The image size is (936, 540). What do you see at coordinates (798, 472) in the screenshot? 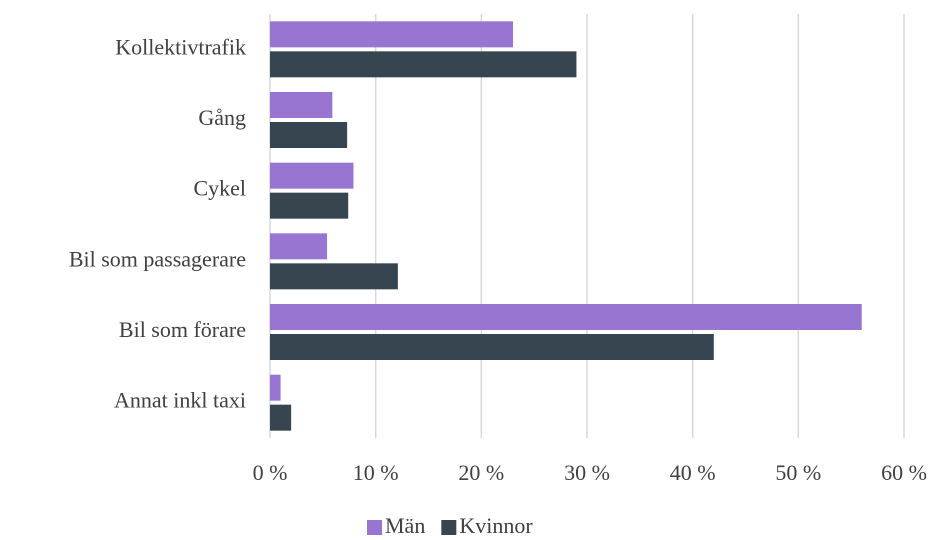
I see `x-tick-label: 50 %` at bounding box center [798, 472].